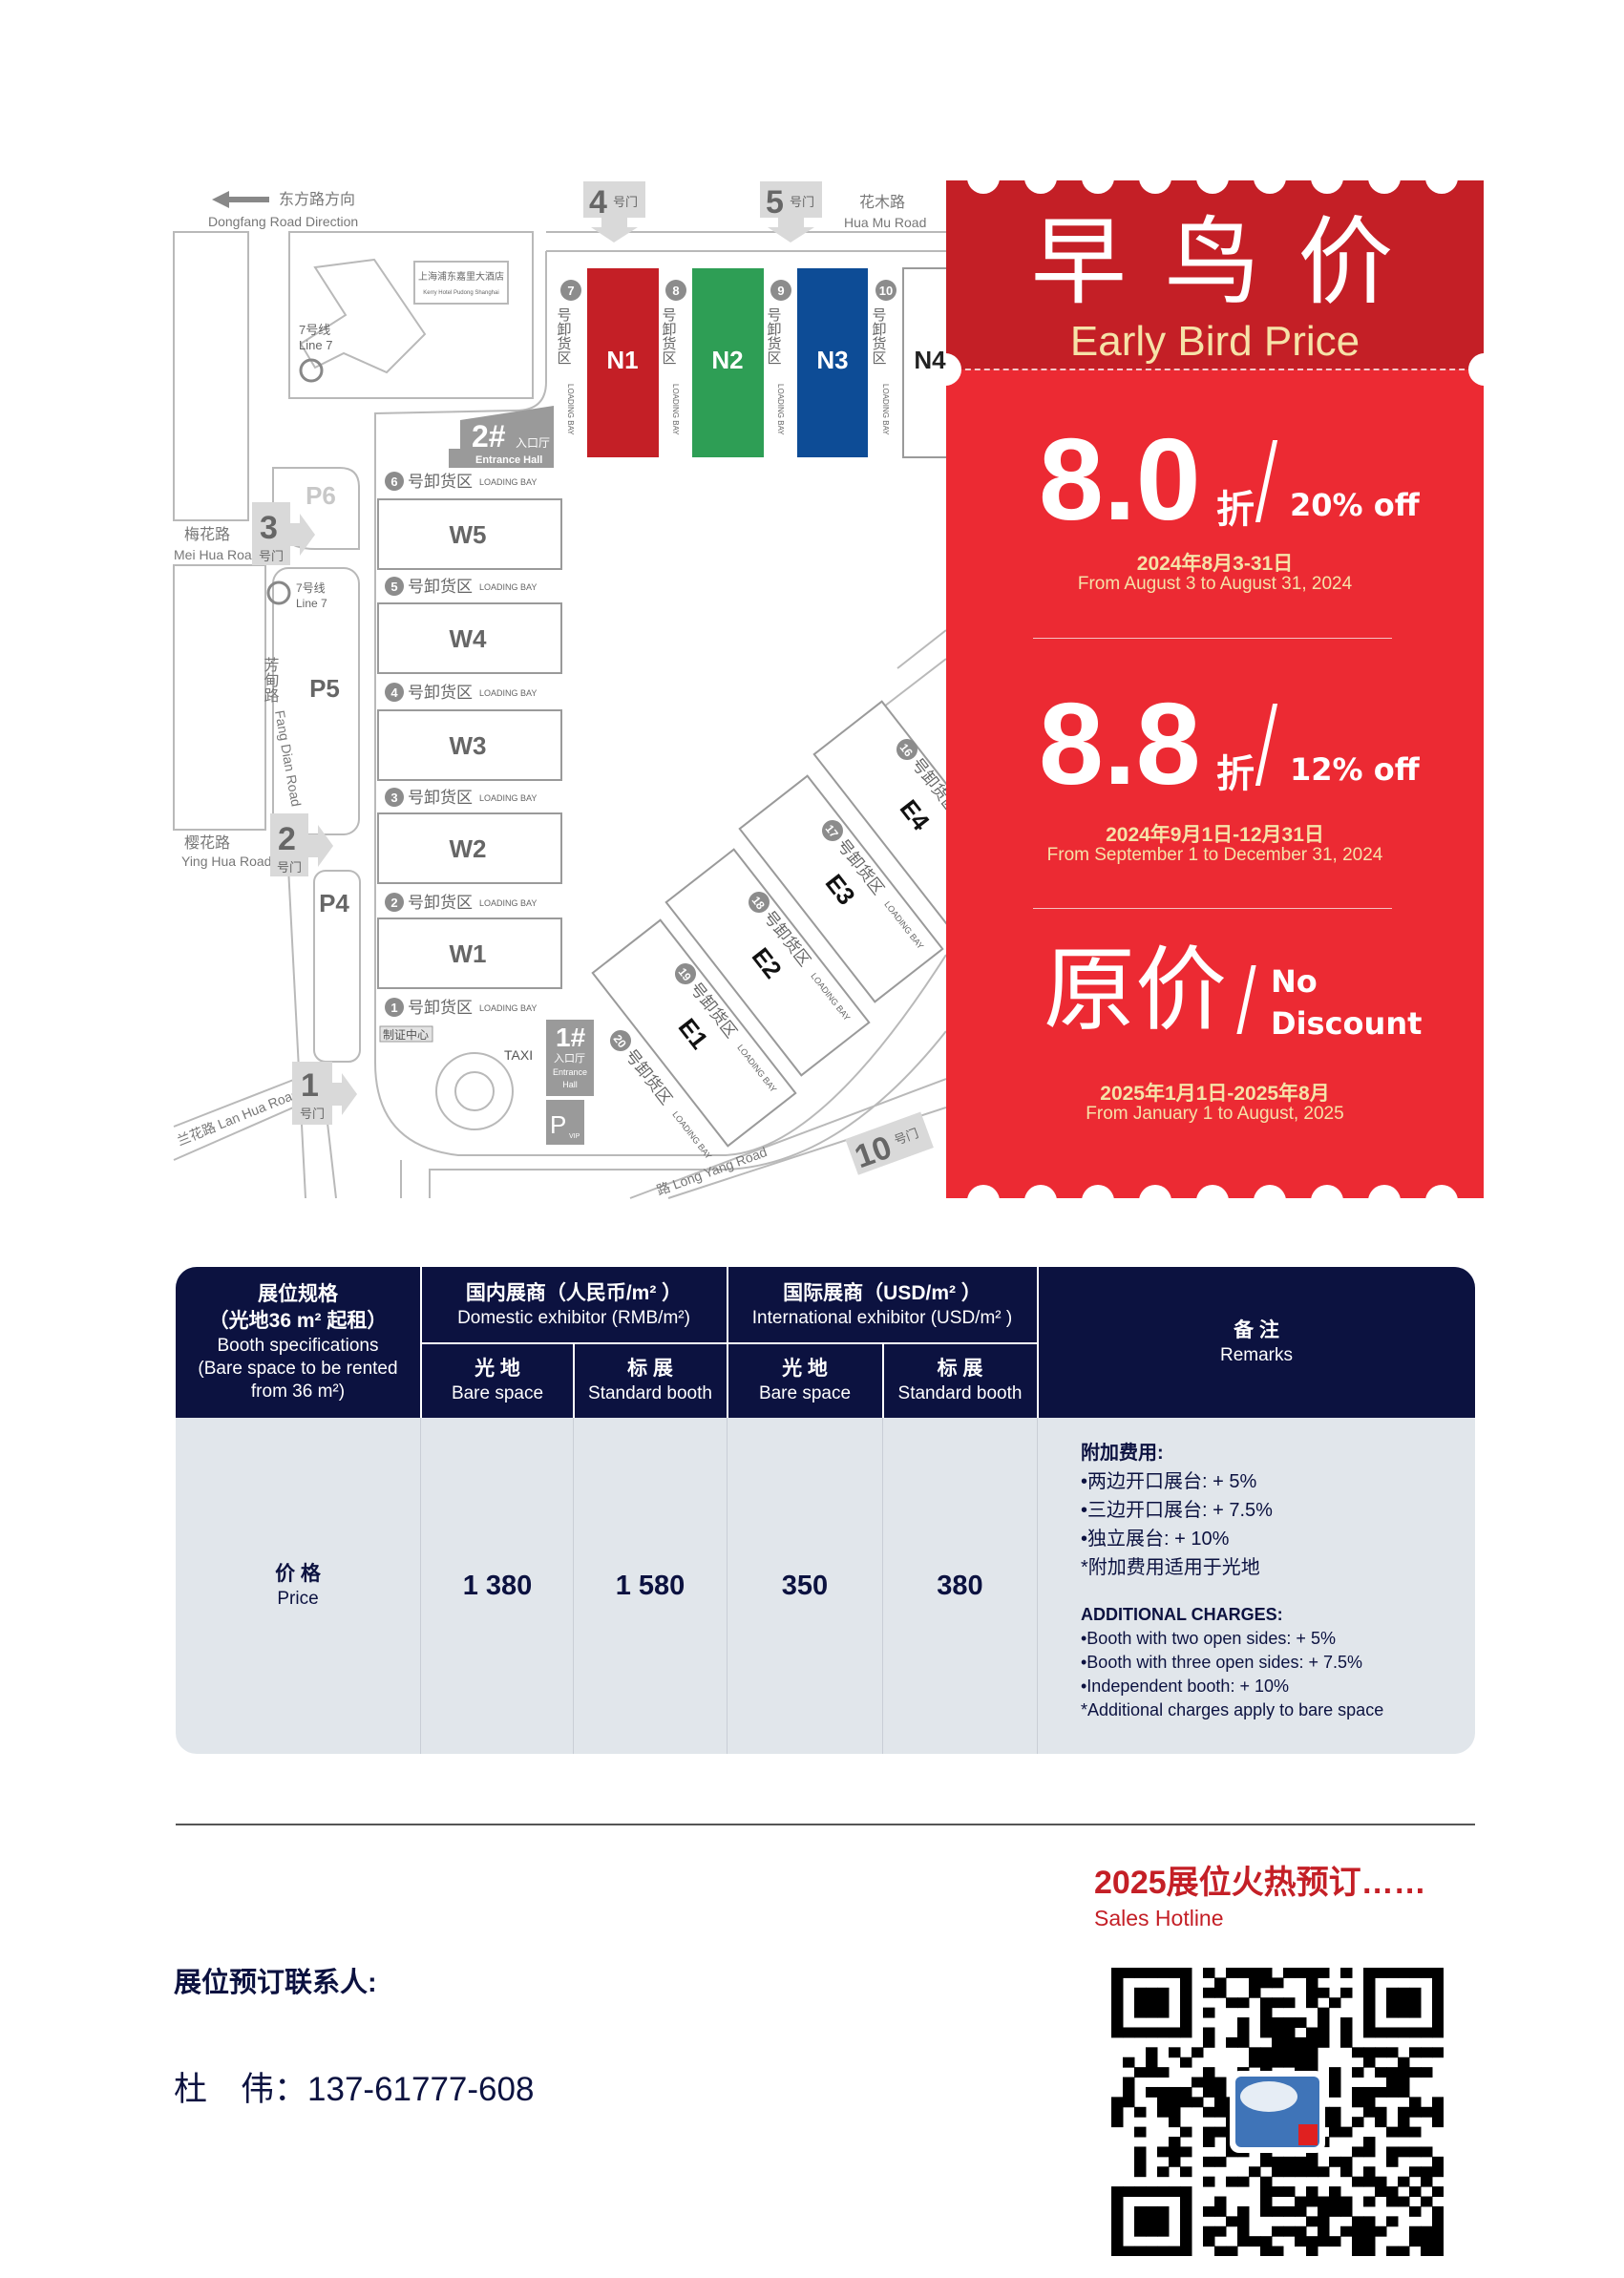 The height and width of the screenshot is (2278, 1624). Describe the element at coordinates (1120, 479) in the screenshot. I see `tier-1-discount: 8.0` at that location.